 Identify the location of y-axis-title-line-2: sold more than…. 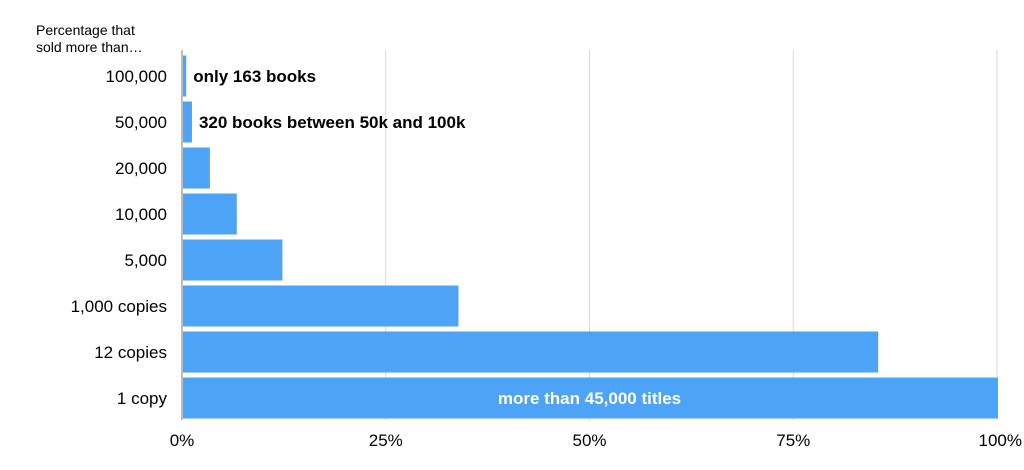
(89, 47).